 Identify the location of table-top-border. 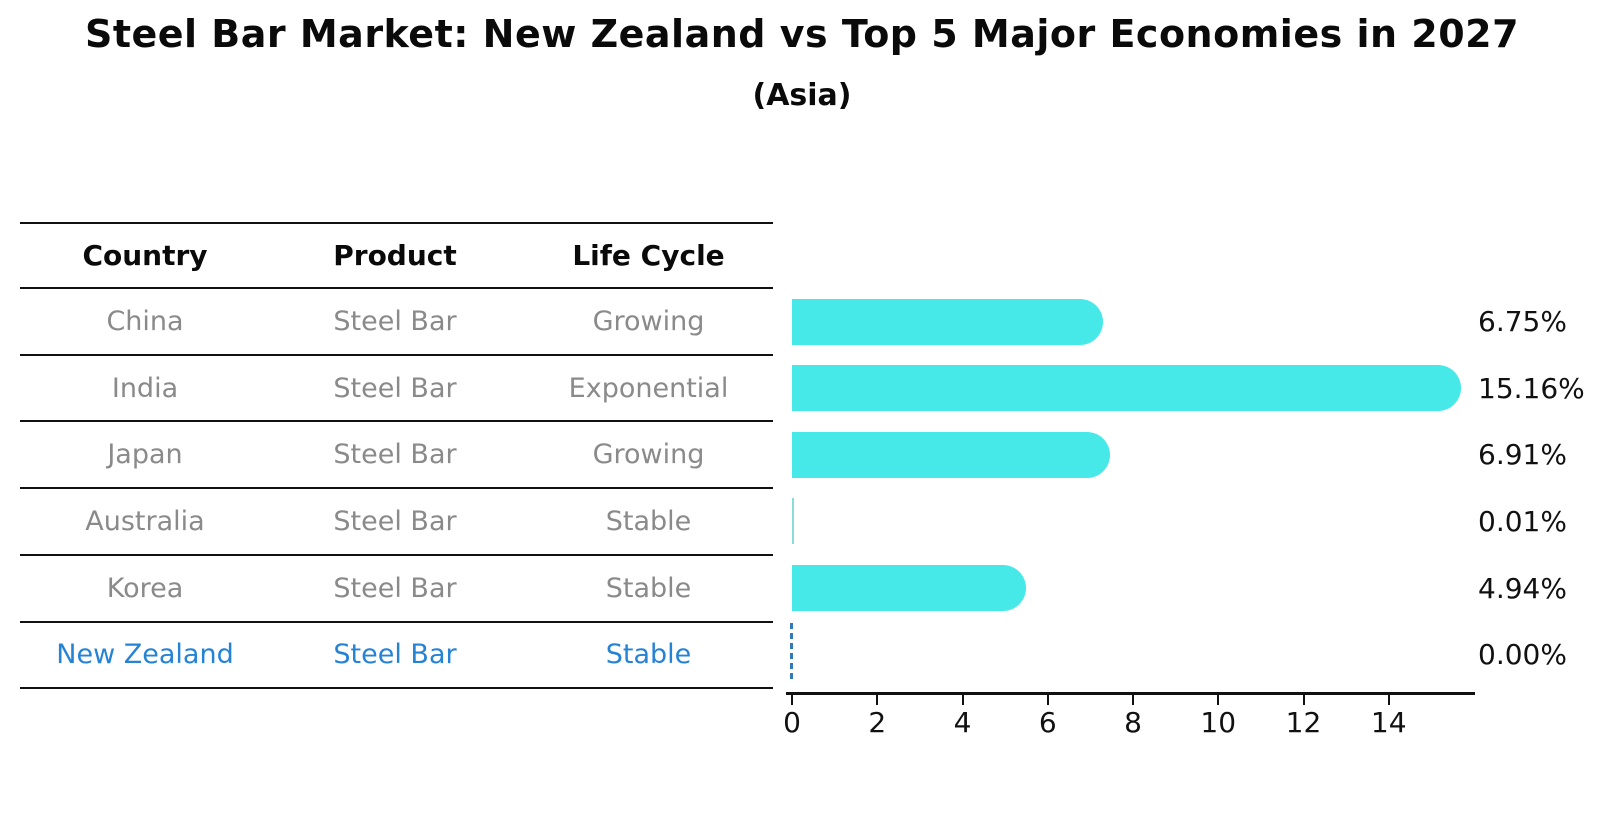
(396, 223).